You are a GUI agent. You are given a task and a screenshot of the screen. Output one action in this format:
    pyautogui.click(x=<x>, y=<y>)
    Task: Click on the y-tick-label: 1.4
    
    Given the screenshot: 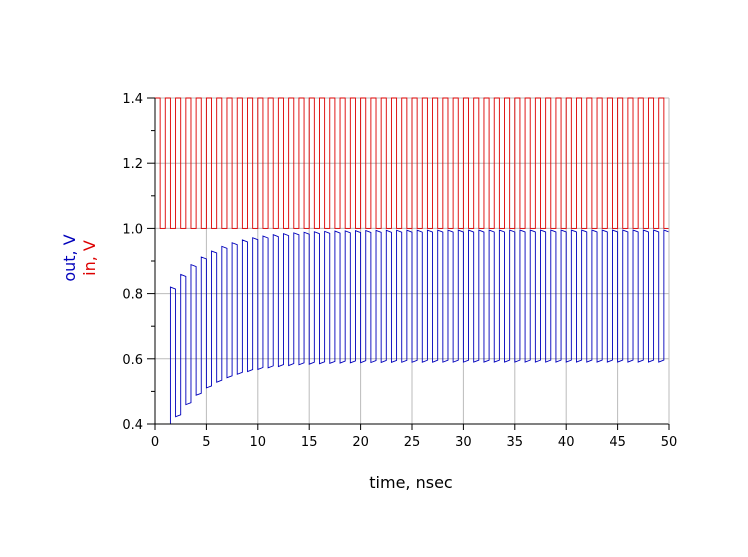 What is the action you would take?
    pyautogui.click(x=132, y=99)
    